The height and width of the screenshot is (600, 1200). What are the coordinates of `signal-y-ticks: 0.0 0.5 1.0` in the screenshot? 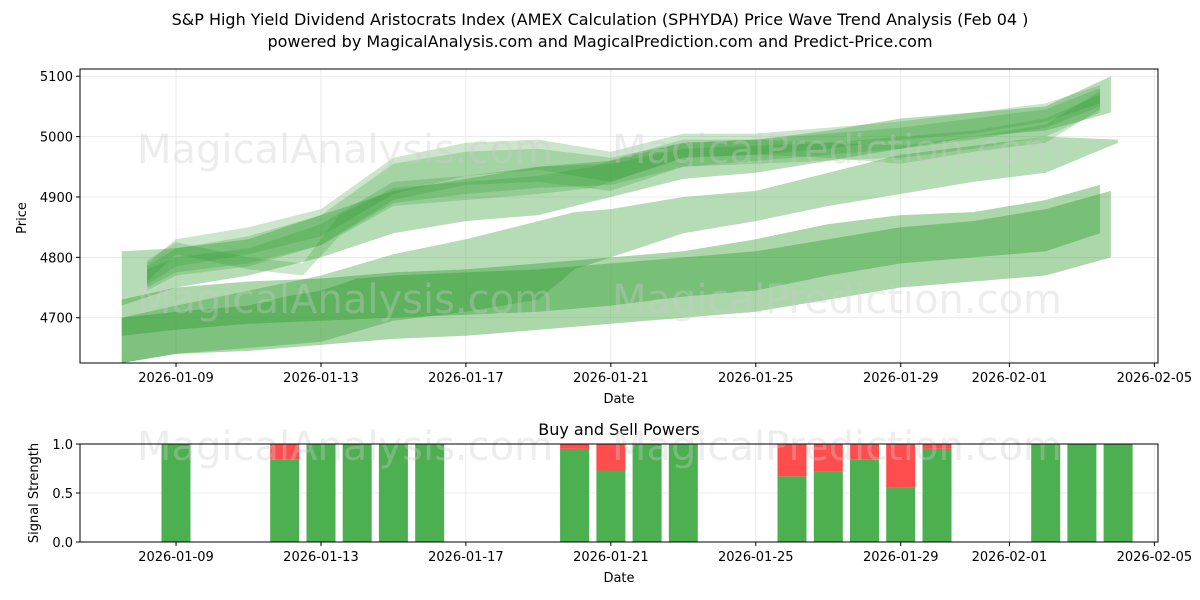 It's located at (66, 494).